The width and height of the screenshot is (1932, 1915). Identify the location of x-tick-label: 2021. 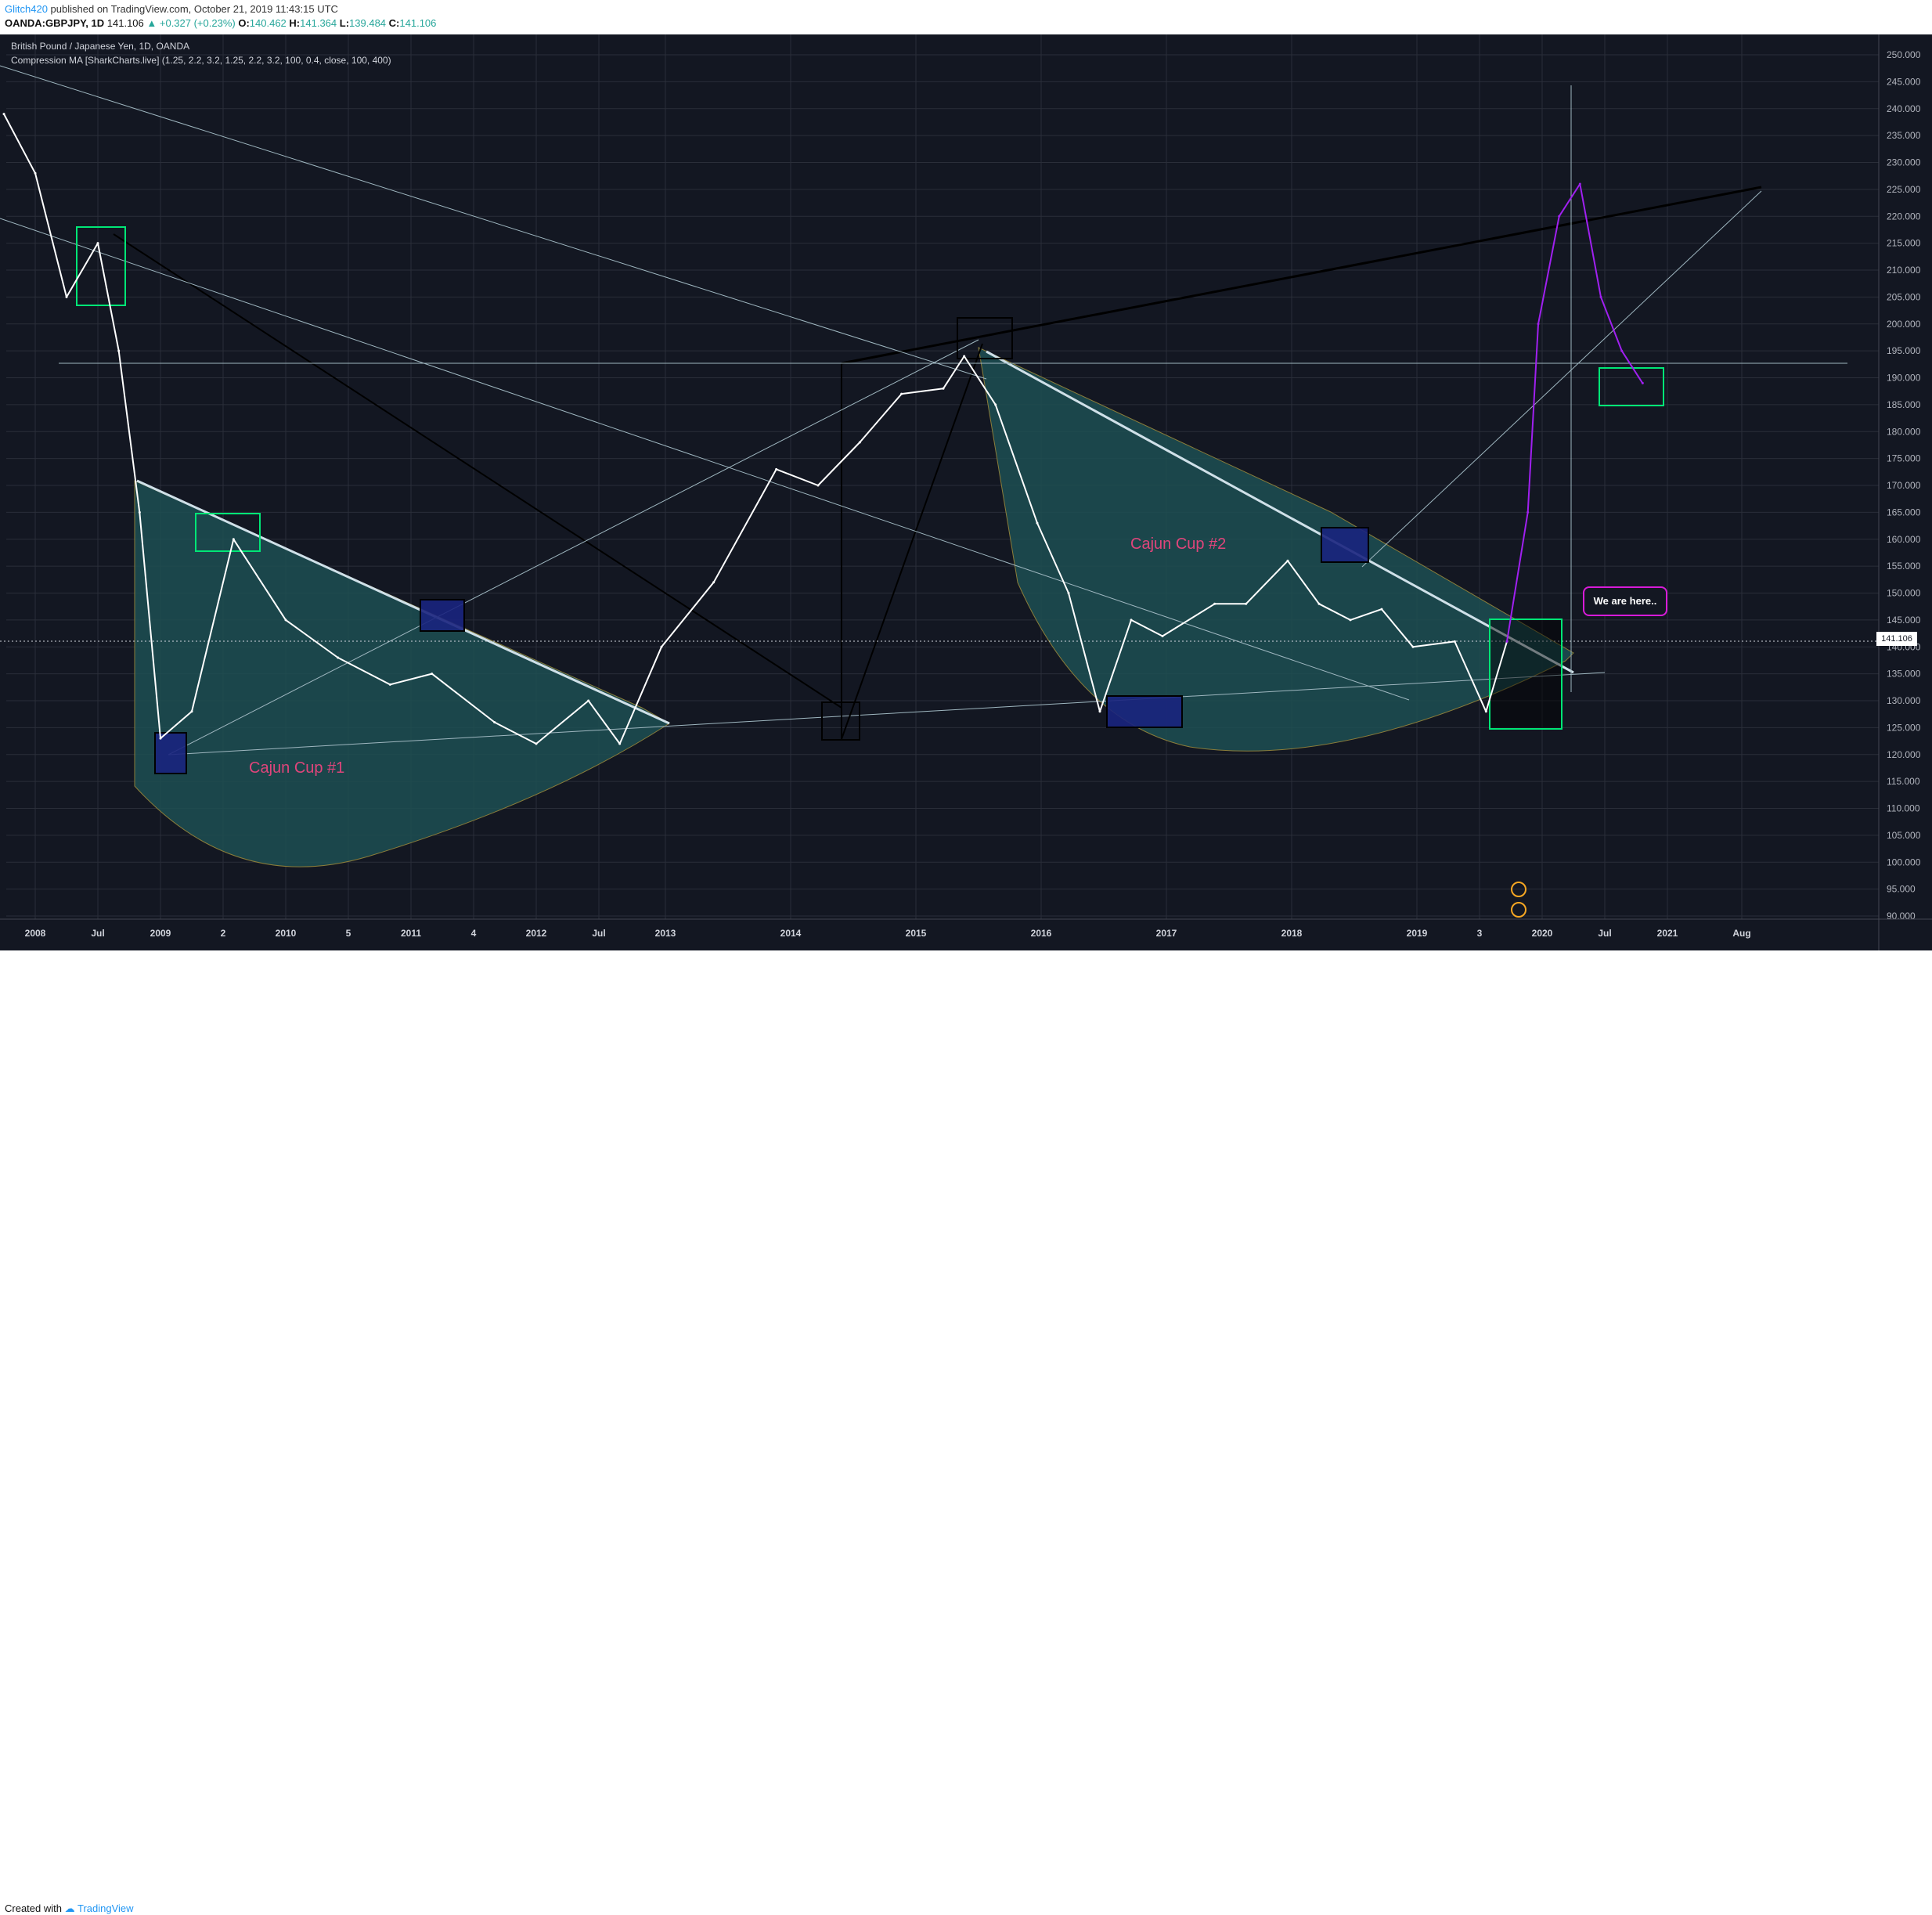
(1667, 934).